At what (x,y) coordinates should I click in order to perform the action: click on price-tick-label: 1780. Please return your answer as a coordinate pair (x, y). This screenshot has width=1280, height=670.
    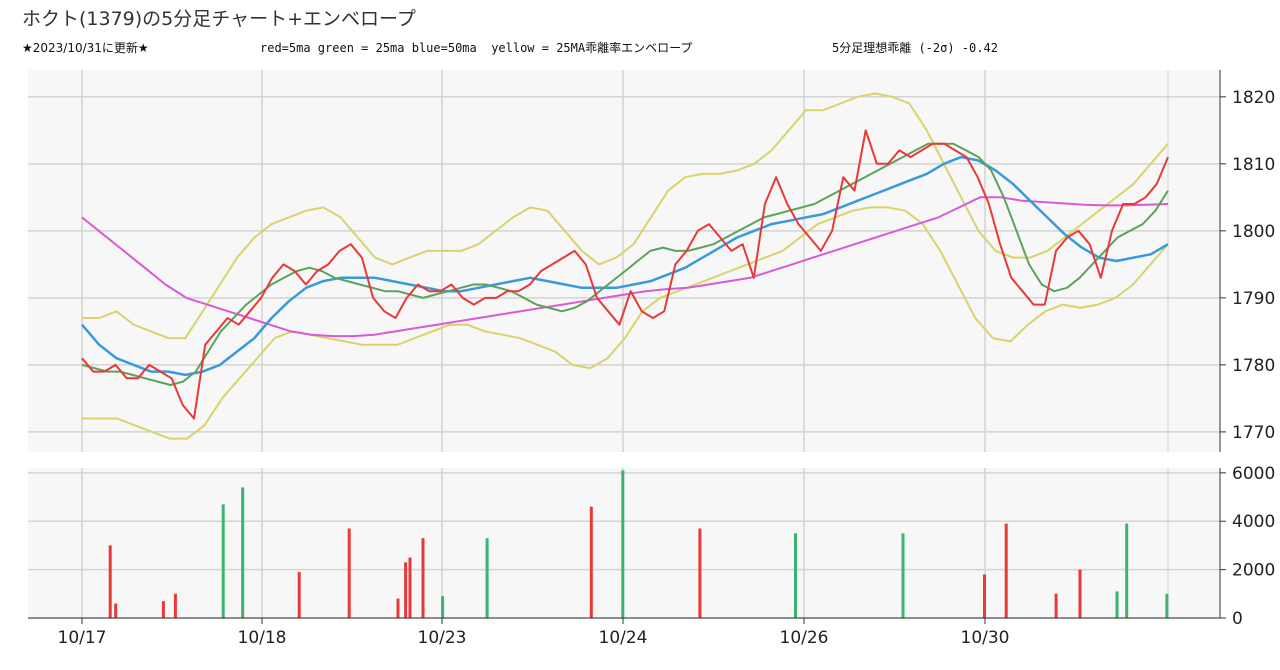
    Looking at the image, I should click on (1253, 366).